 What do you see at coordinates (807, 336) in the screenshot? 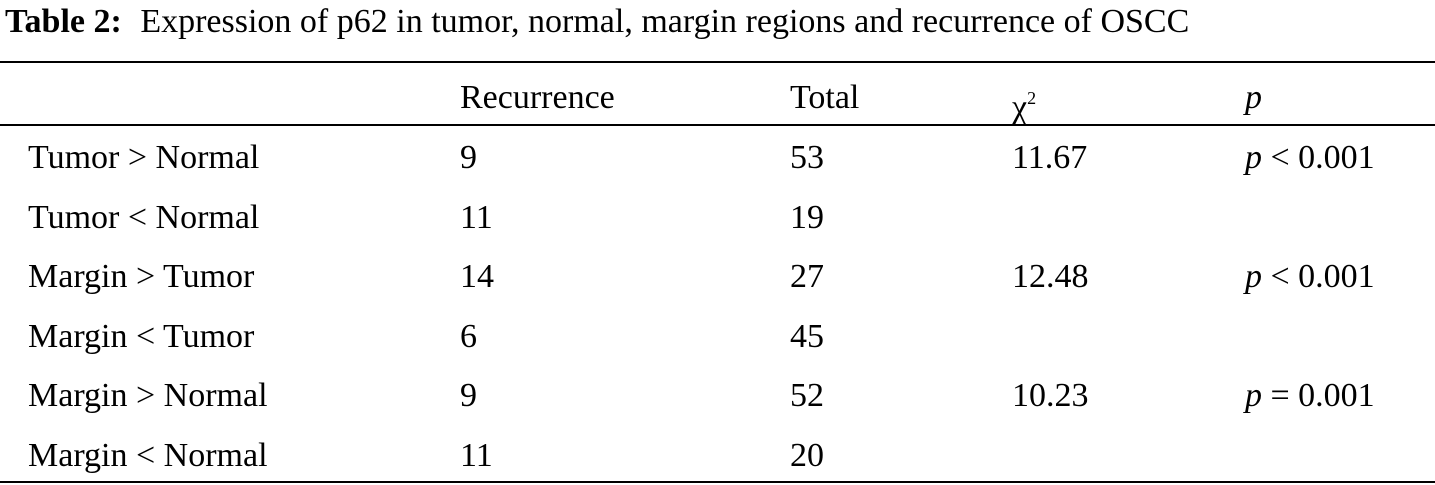
I see `total-cell: 45` at bounding box center [807, 336].